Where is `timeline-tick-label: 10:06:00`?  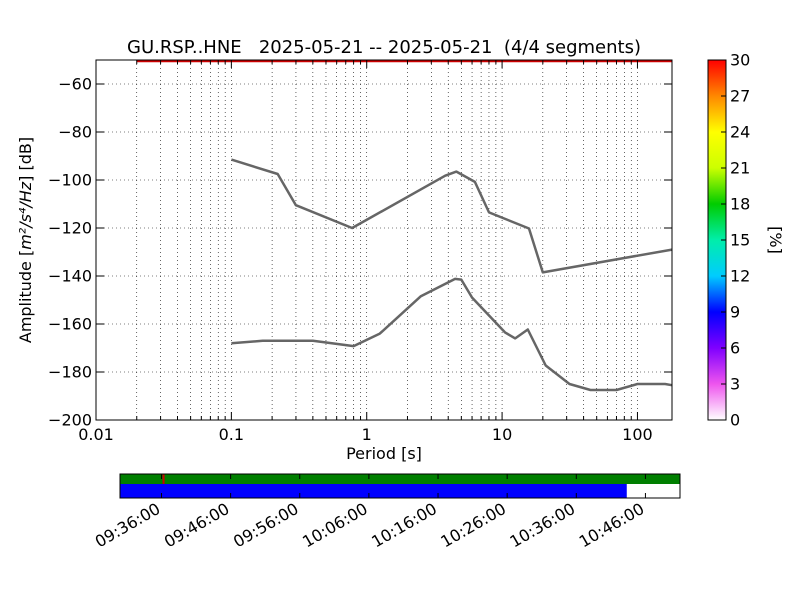 timeline-tick-label: 10:06:00 is located at coordinates (335, 525).